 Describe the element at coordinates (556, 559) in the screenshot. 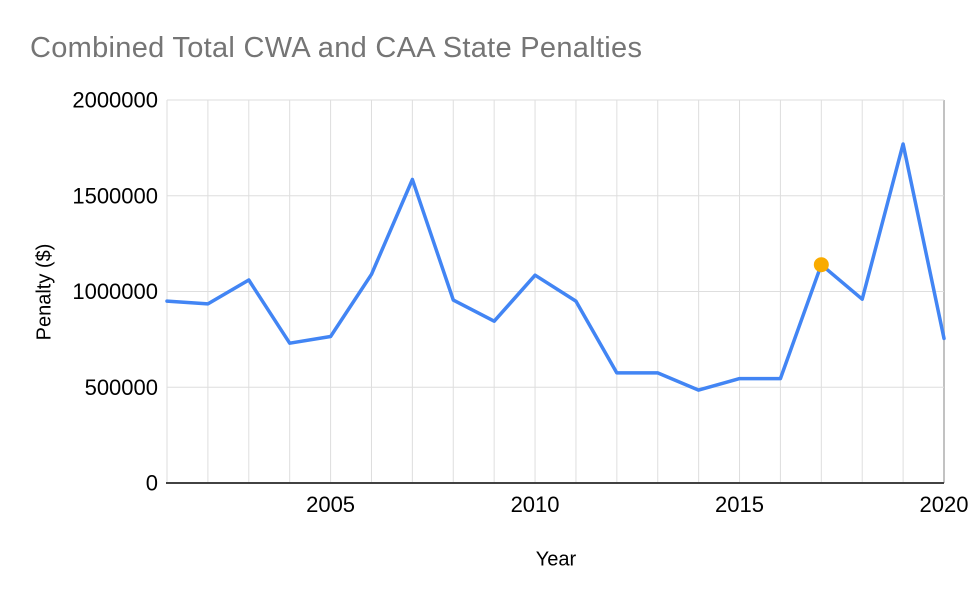

I see `x-axis-title: Year` at that location.